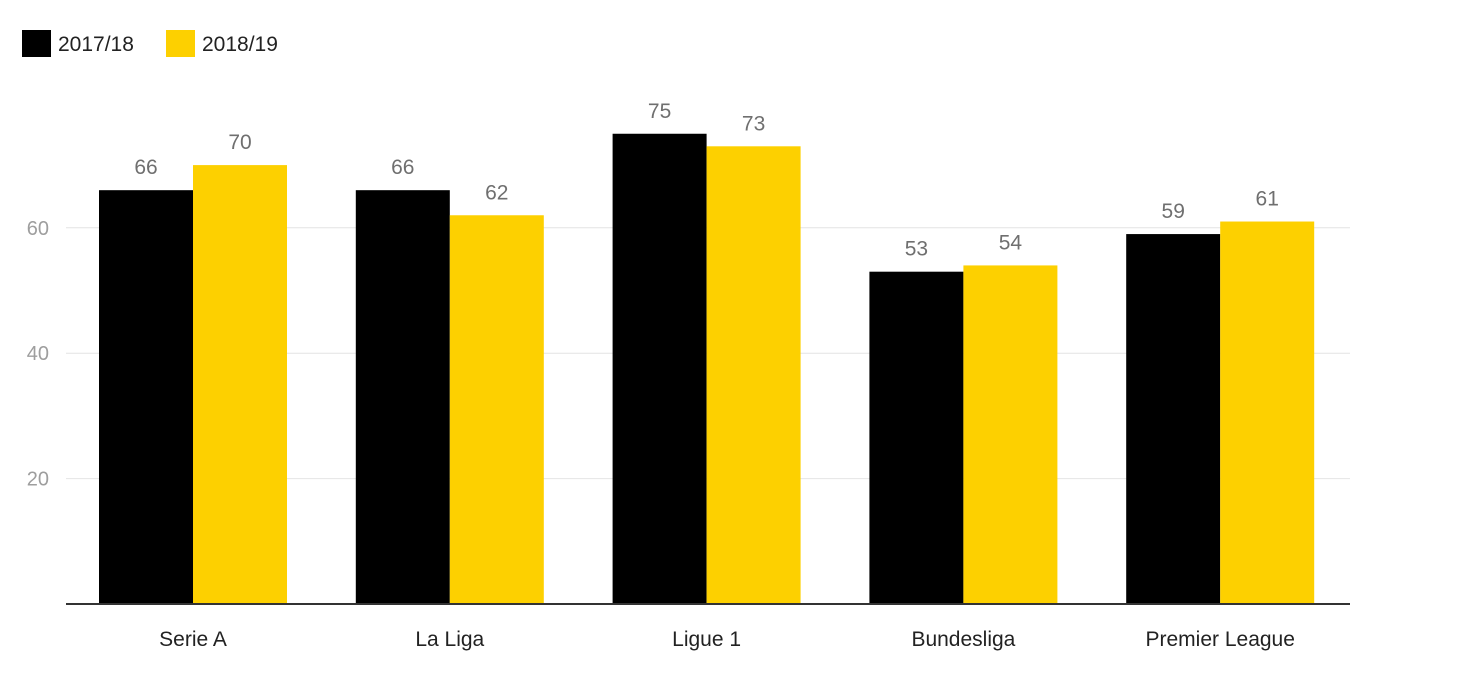  Describe the element at coordinates (240, 44) in the screenshot. I see `legend-label-1: 2018/19` at that location.